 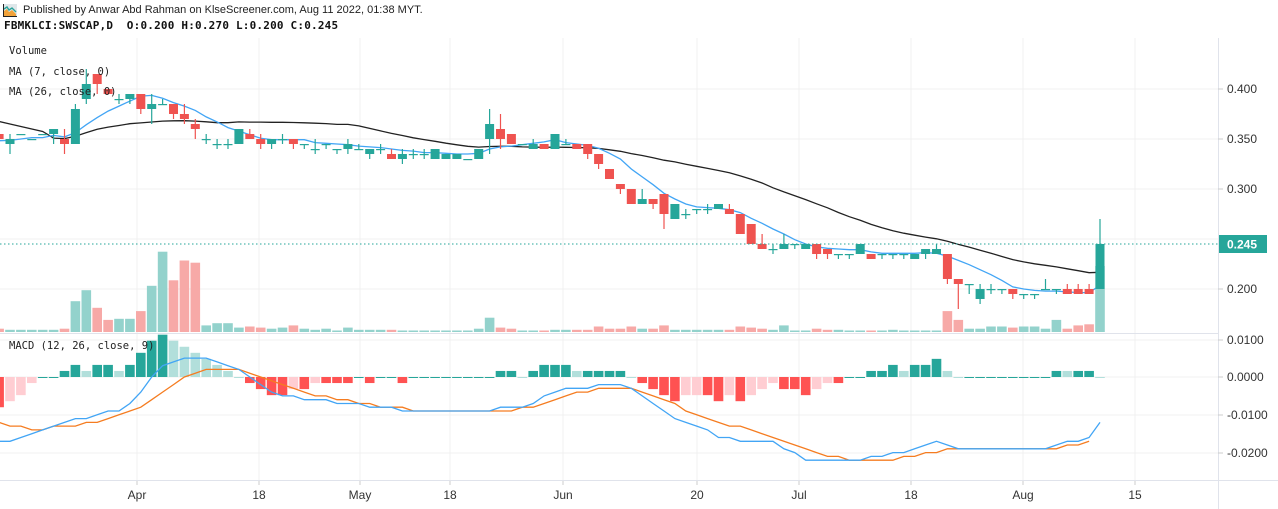 What do you see at coordinates (798, 495) in the screenshot?
I see `time-axis-label: Jul` at bounding box center [798, 495].